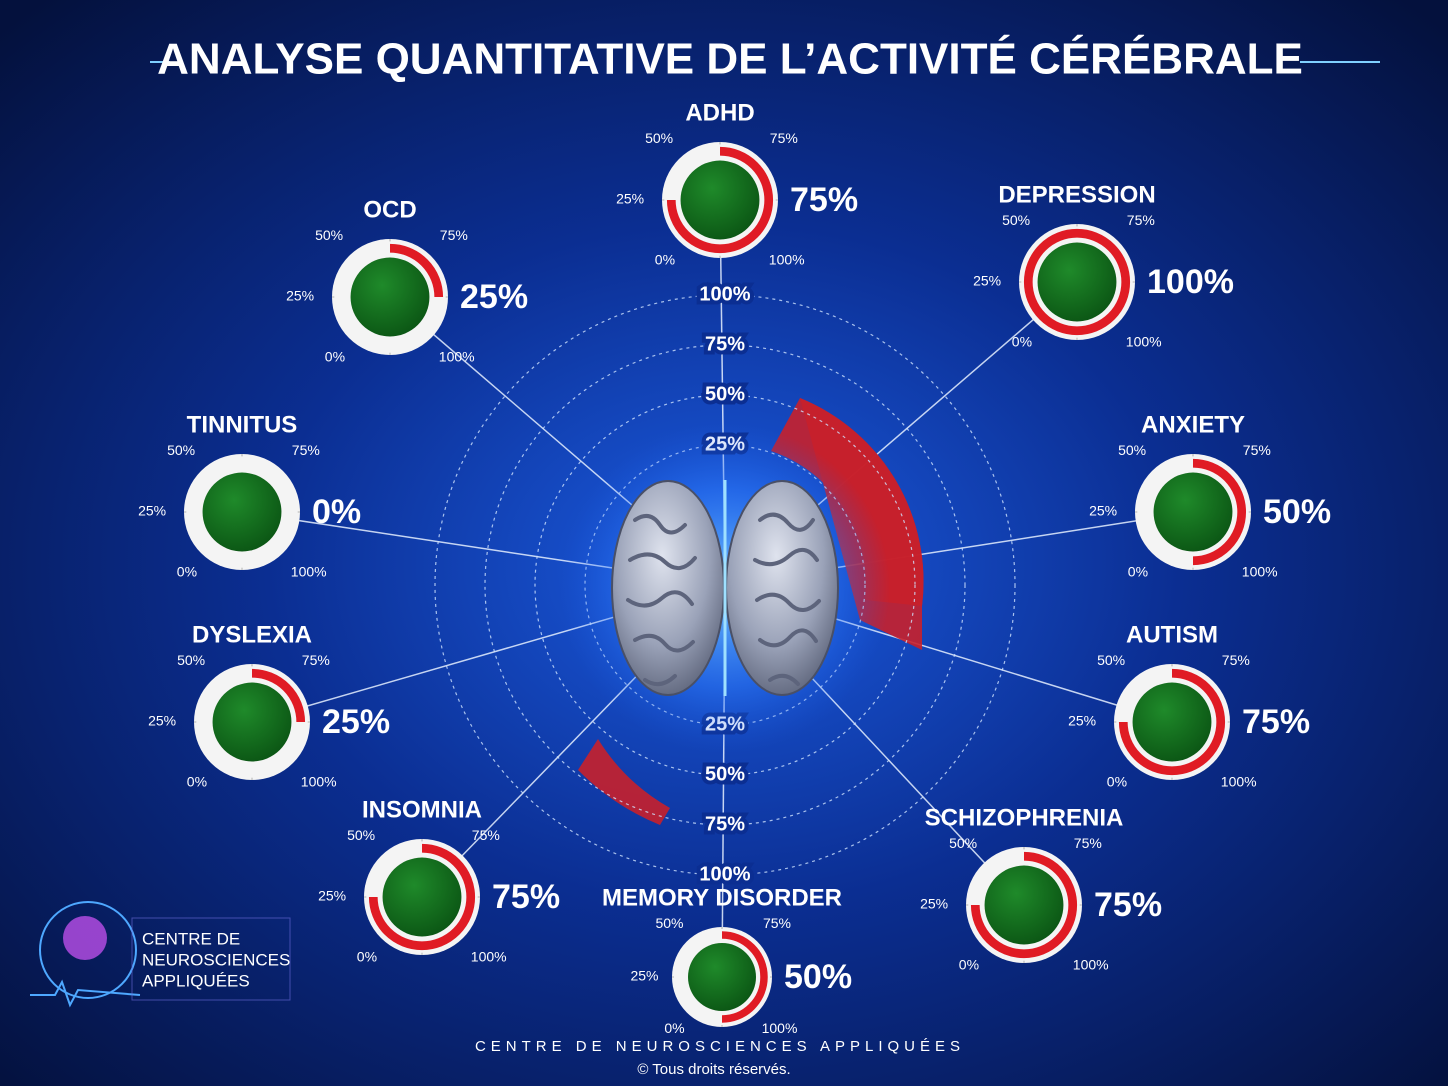 The image size is (1448, 1086). Describe the element at coordinates (1024, 817) in the screenshot. I see `condition-title: SCHIZOPHRENIA` at that location.